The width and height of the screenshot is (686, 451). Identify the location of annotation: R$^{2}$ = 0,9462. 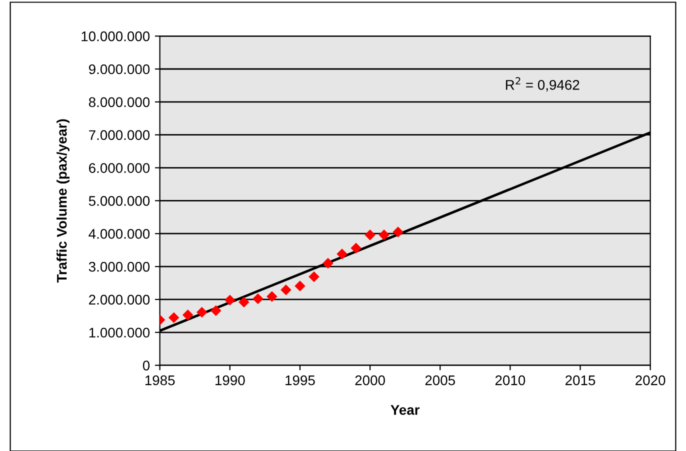
(543, 84).